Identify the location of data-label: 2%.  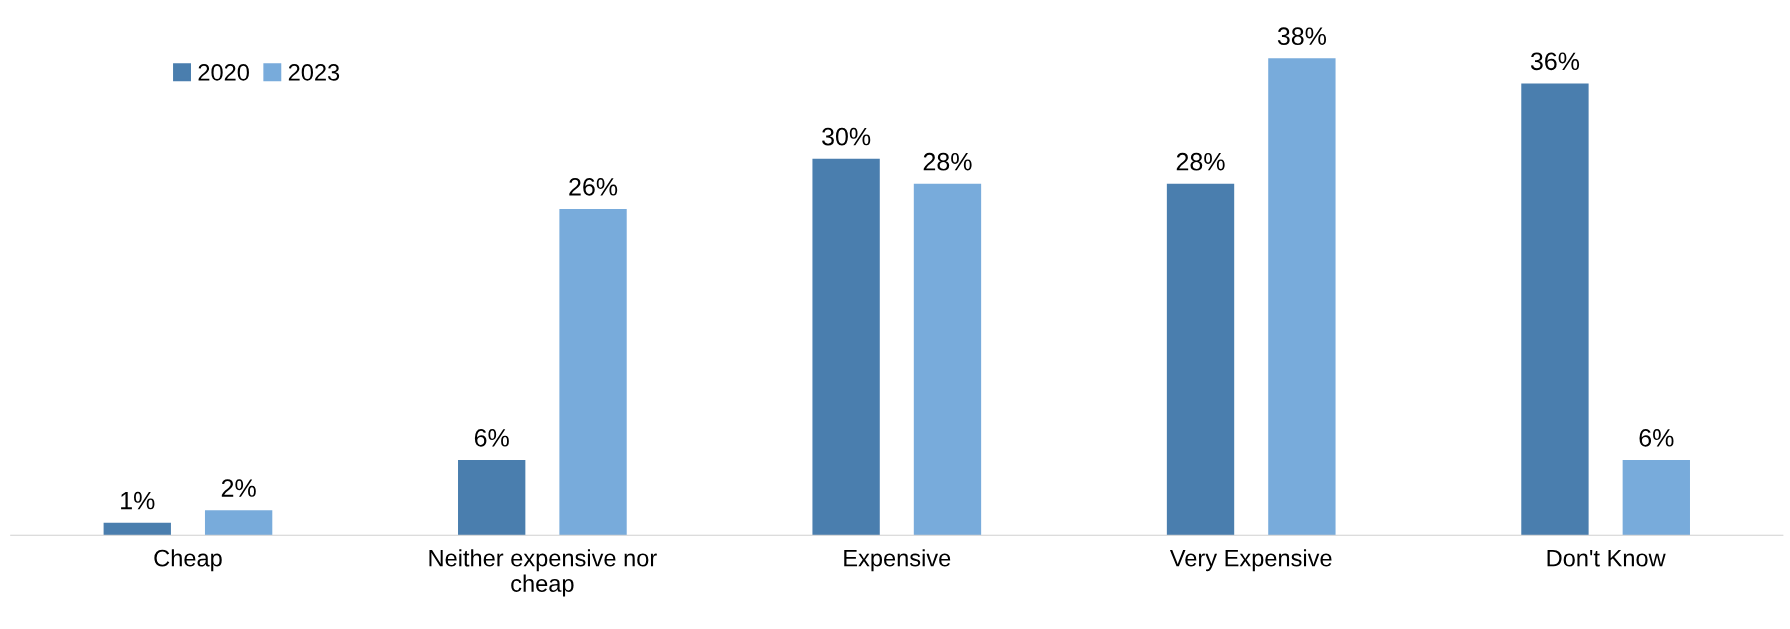
(238, 488).